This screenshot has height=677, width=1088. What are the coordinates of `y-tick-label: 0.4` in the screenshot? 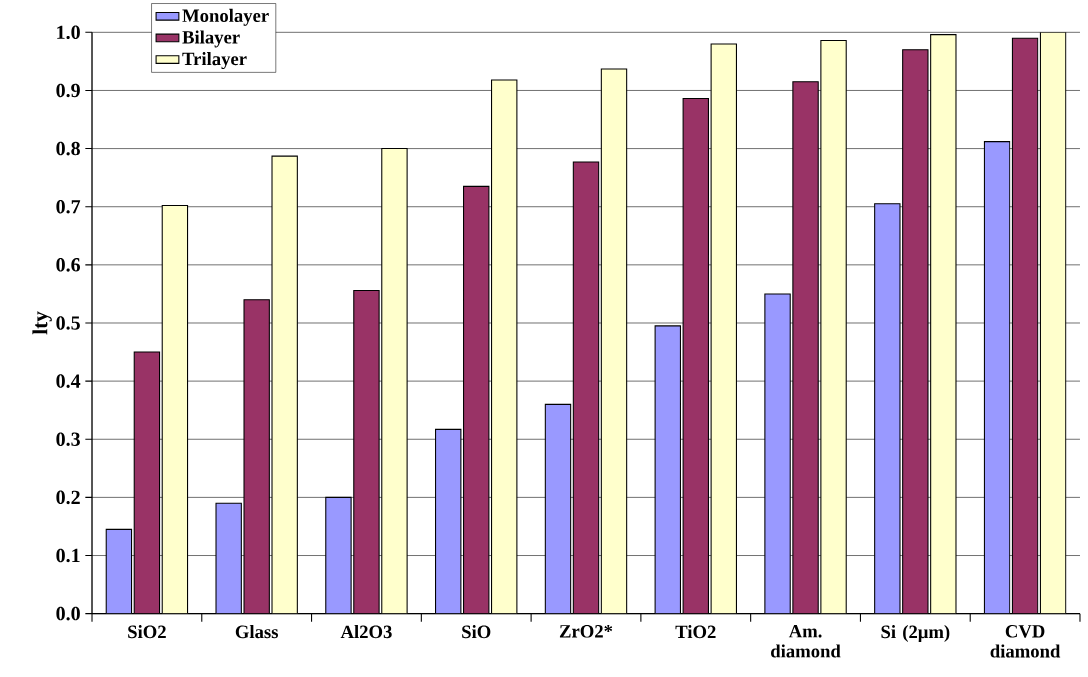 It's located at (68, 381).